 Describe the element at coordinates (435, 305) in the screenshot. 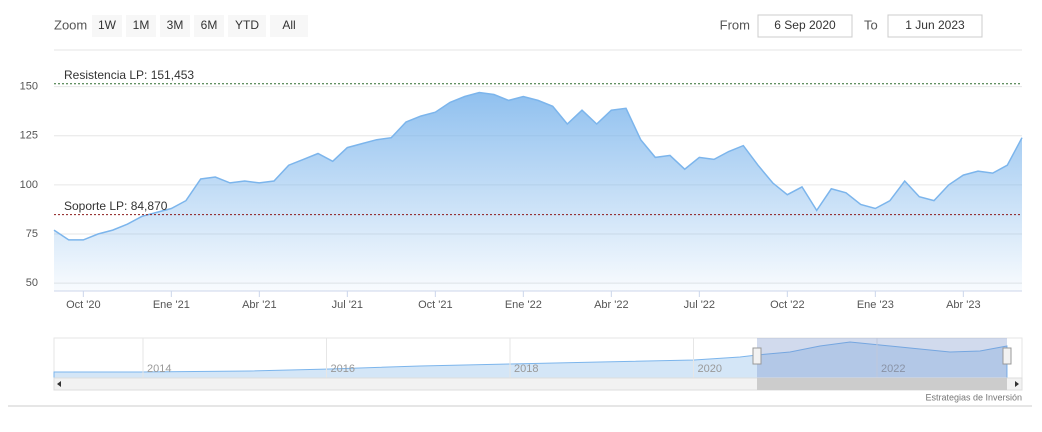

I see `x-tick-label: Oct '21` at that location.